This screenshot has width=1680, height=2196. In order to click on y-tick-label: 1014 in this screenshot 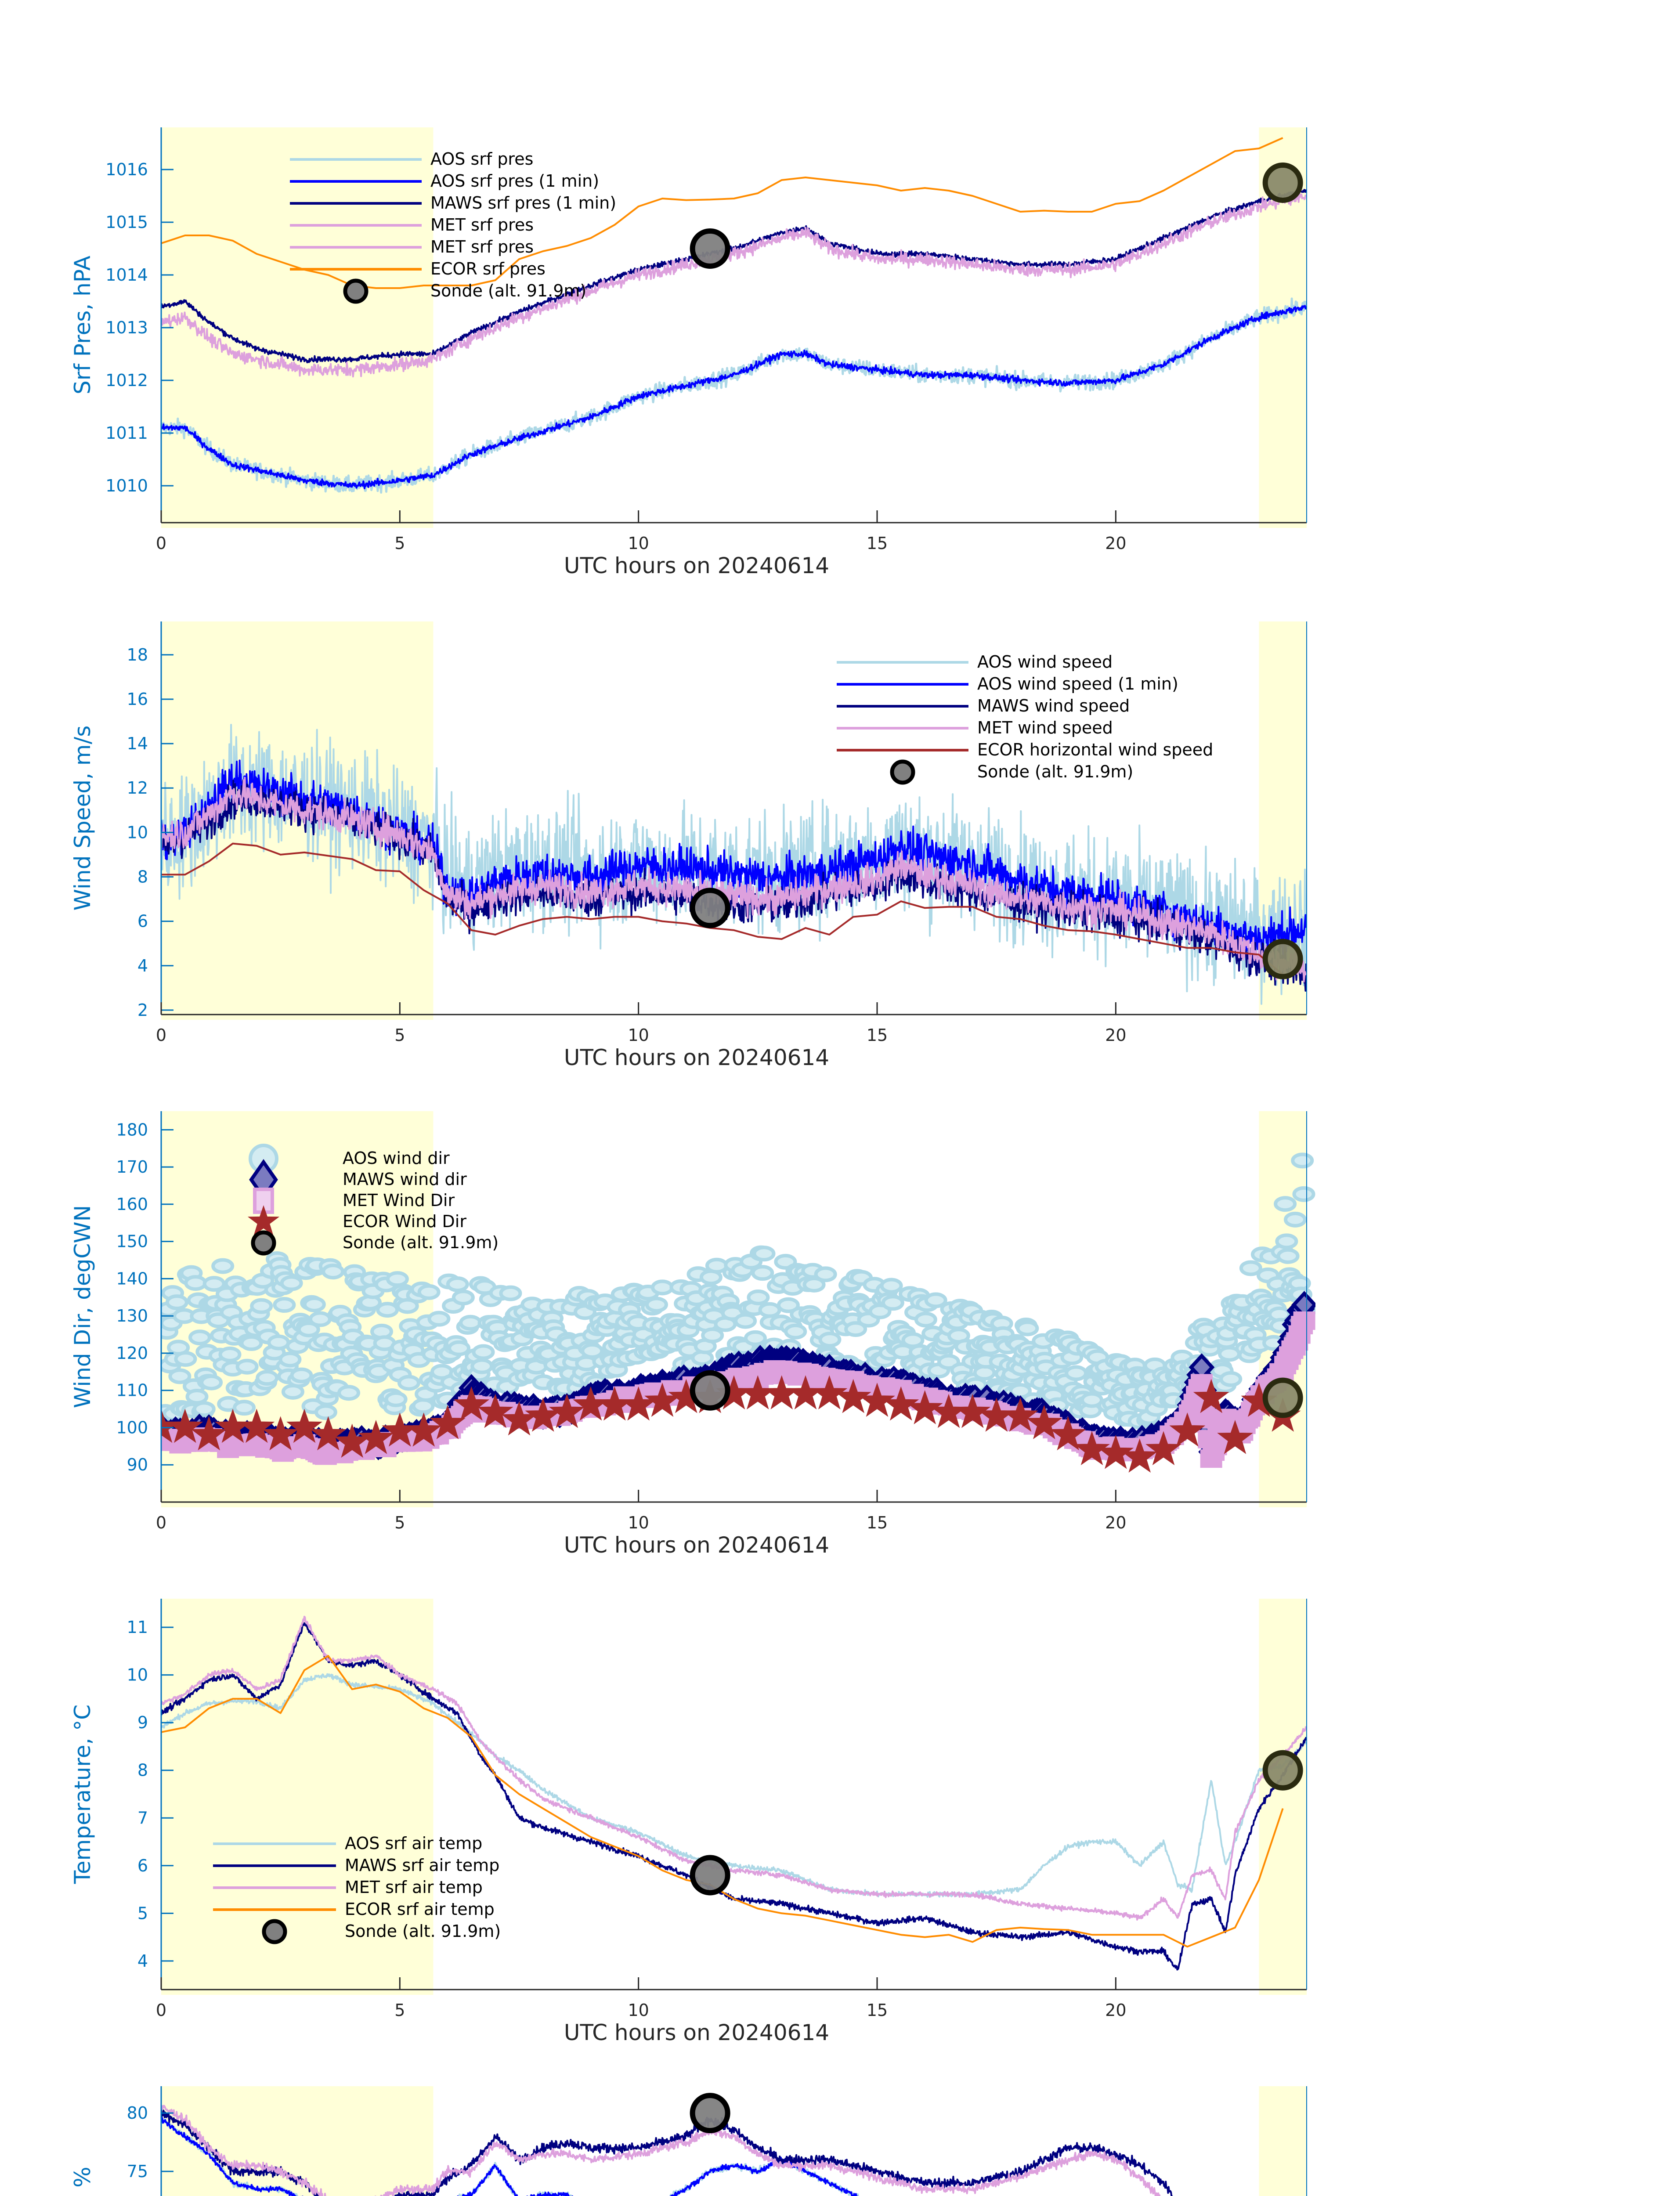, I will do `click(127, 275)`.